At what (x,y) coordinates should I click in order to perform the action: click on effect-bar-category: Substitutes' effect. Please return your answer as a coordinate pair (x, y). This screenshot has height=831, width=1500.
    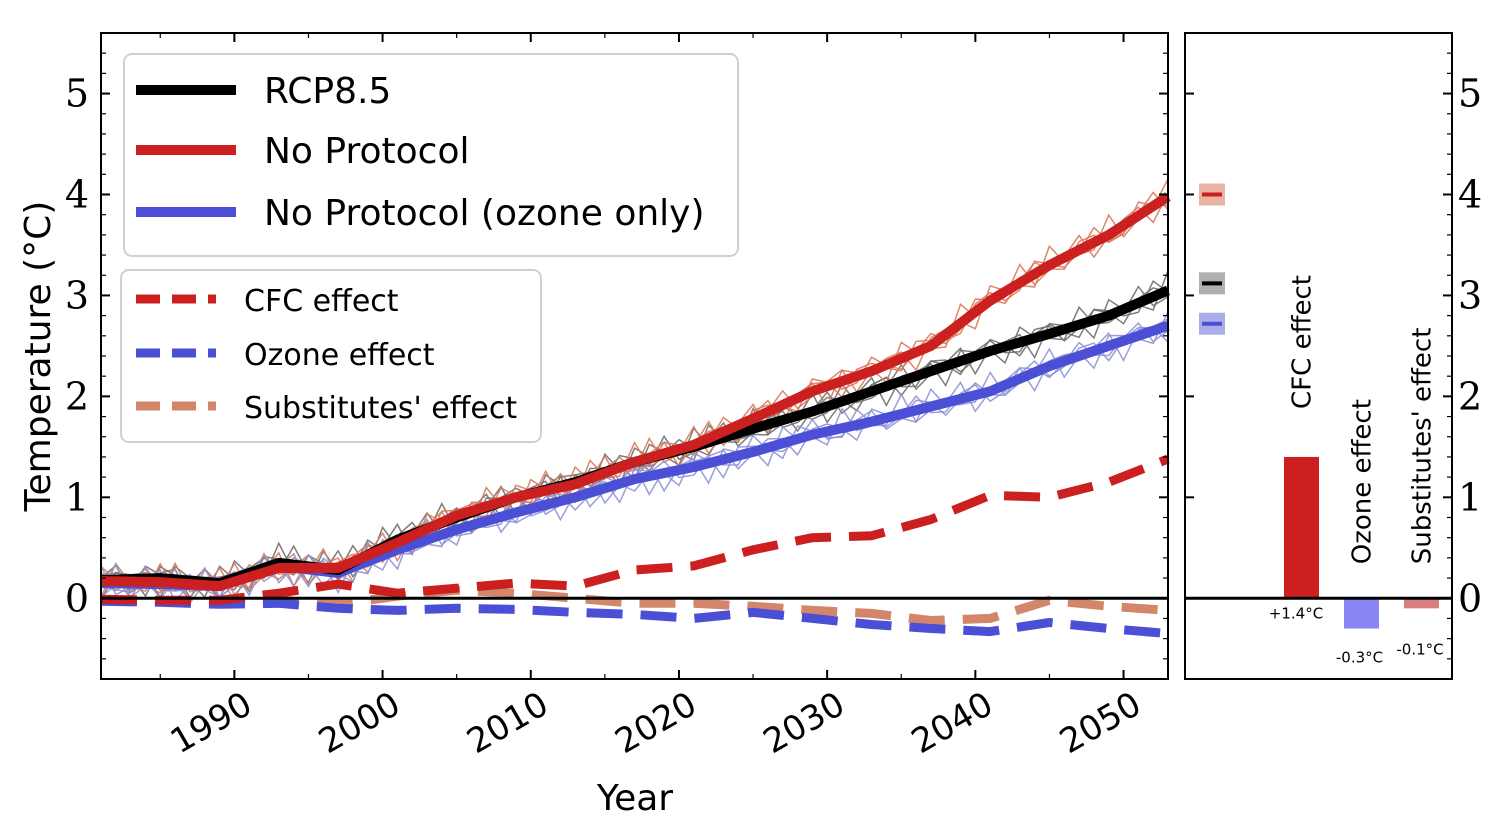
    Looking at the image, I should click on (1423, 446).